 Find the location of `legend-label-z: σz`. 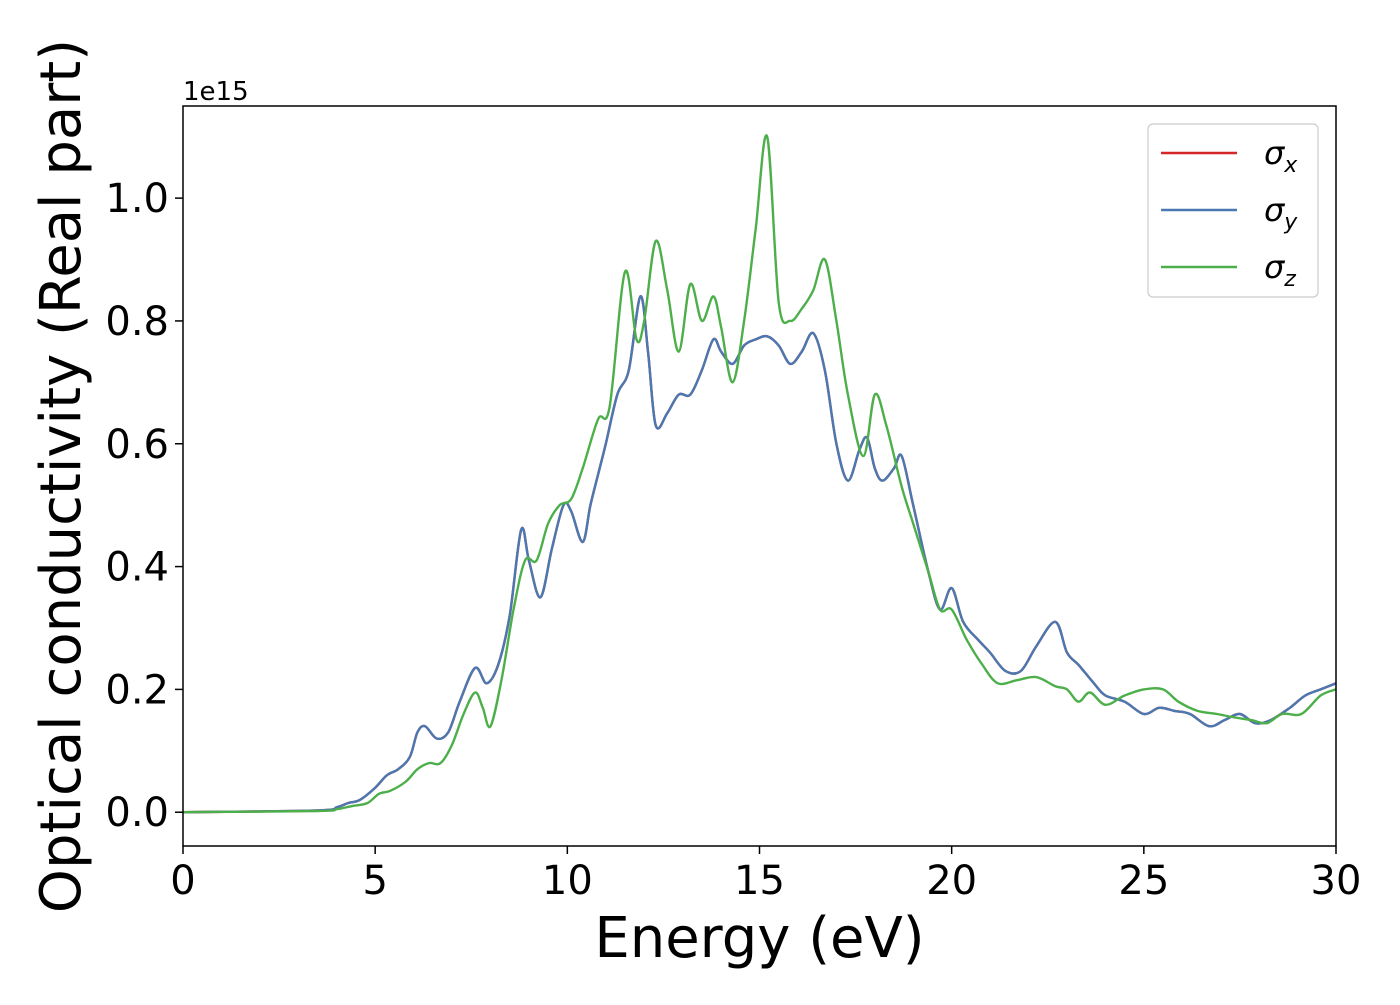

legend-label-z: σz is located at coordinates (1280, 270).